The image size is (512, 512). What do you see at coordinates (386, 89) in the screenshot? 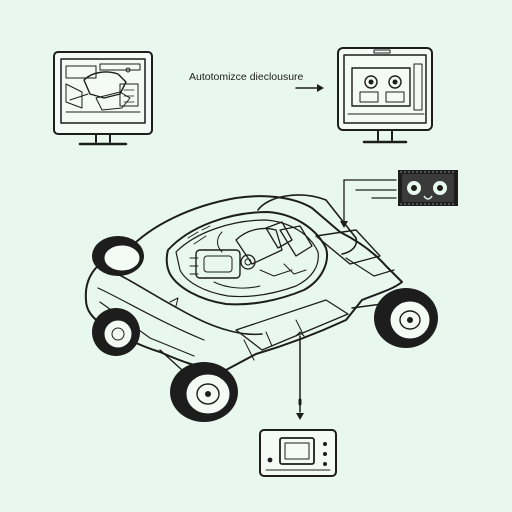
I see `right-monitor-screen-content` at bounding box center [386, 89].